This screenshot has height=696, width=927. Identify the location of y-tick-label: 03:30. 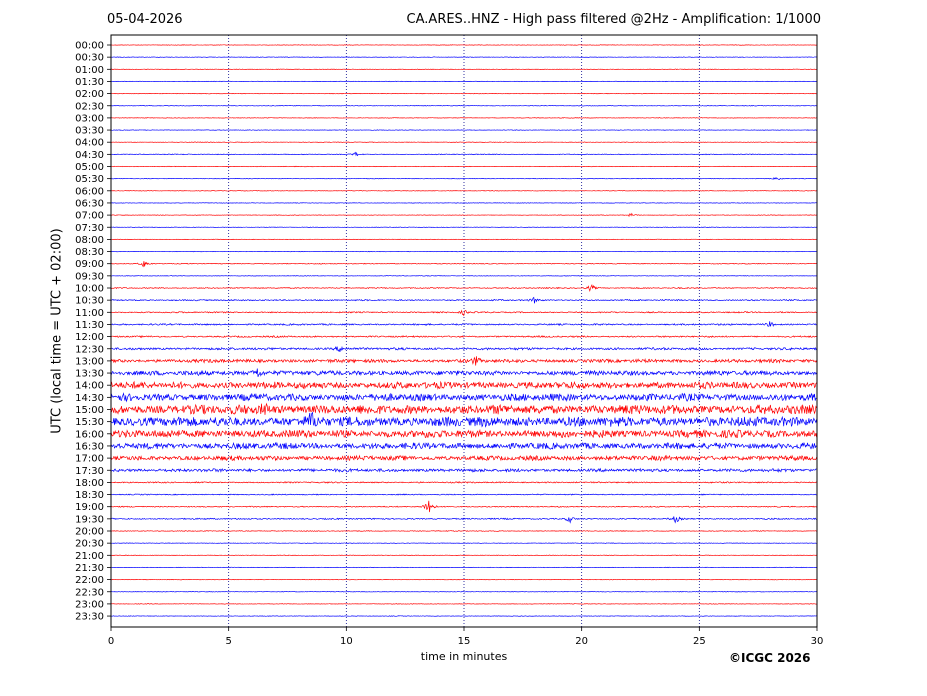
(89, 131).